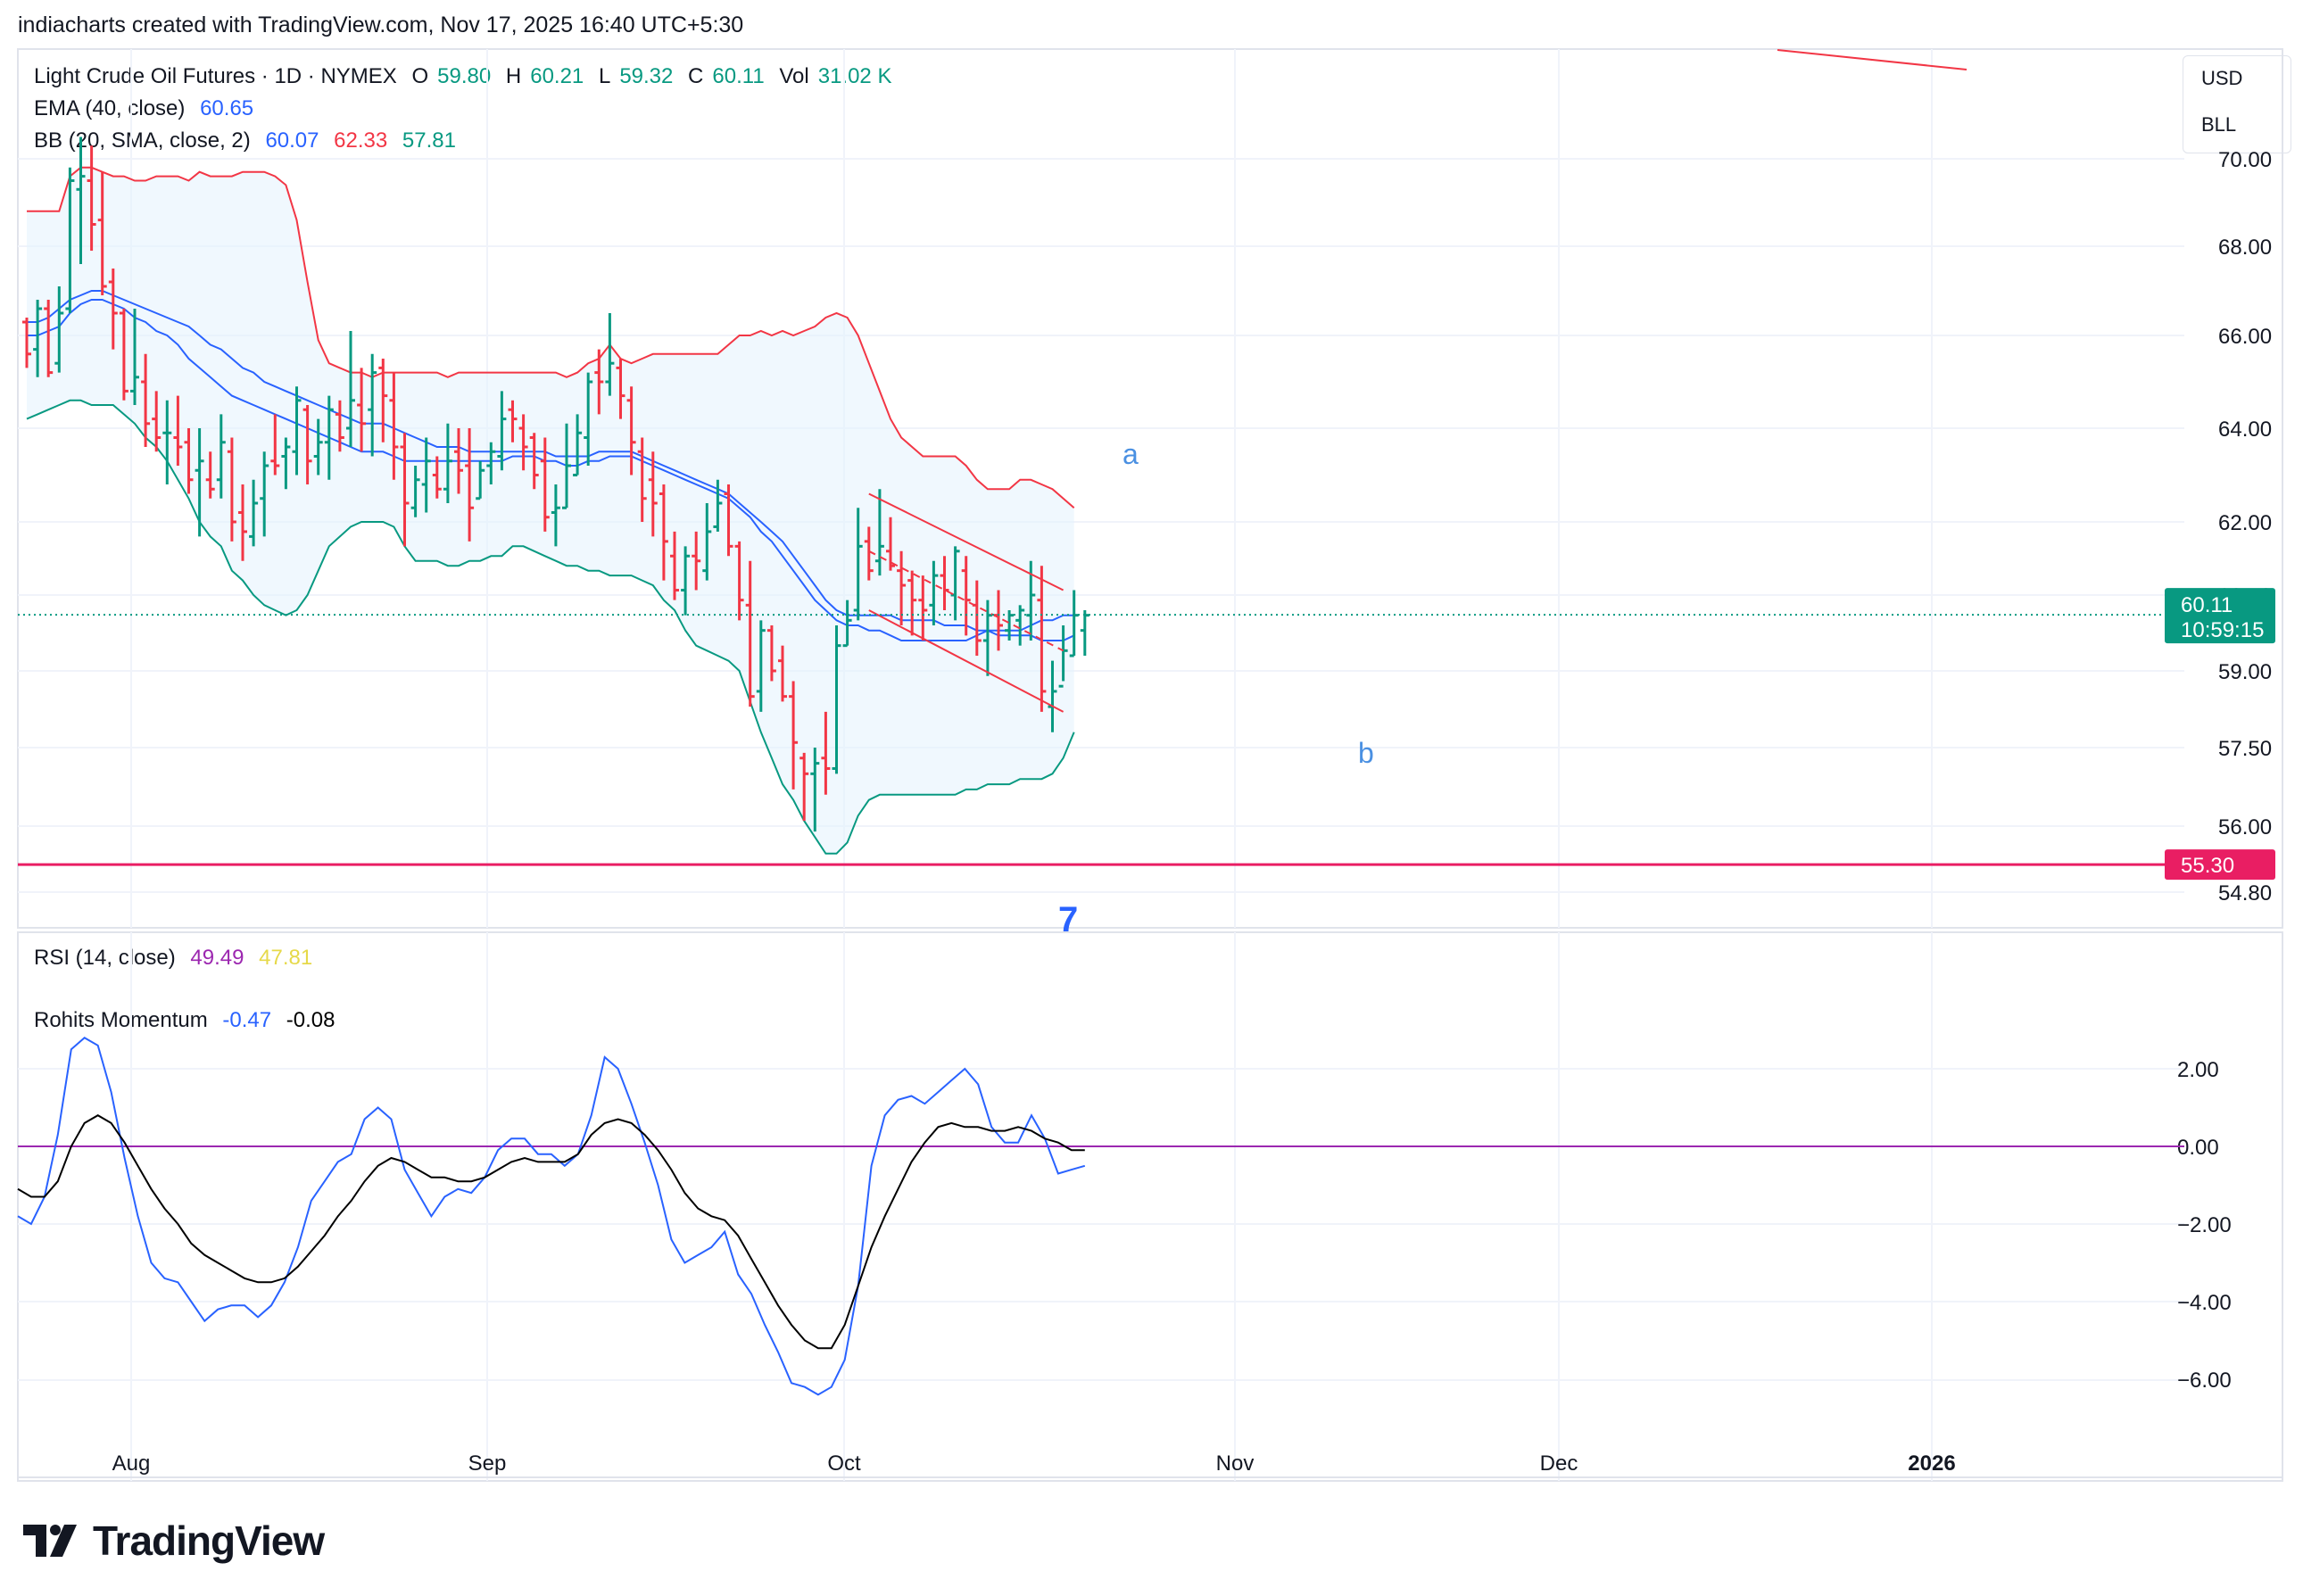 This screenshot has height=1596, width=2303. Describe the element at coordinates (1068, 919) in the screenshot. I see `wave-7-label: 7` at that location.